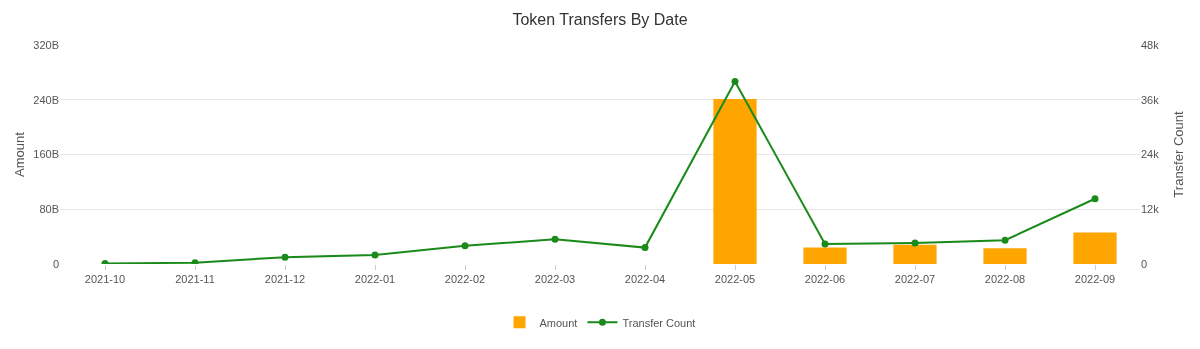  What do you see at coordinates (375, 279) in the screenshot?
I see `x-tick-label: 2022-01` at bounding box center [375, 279].